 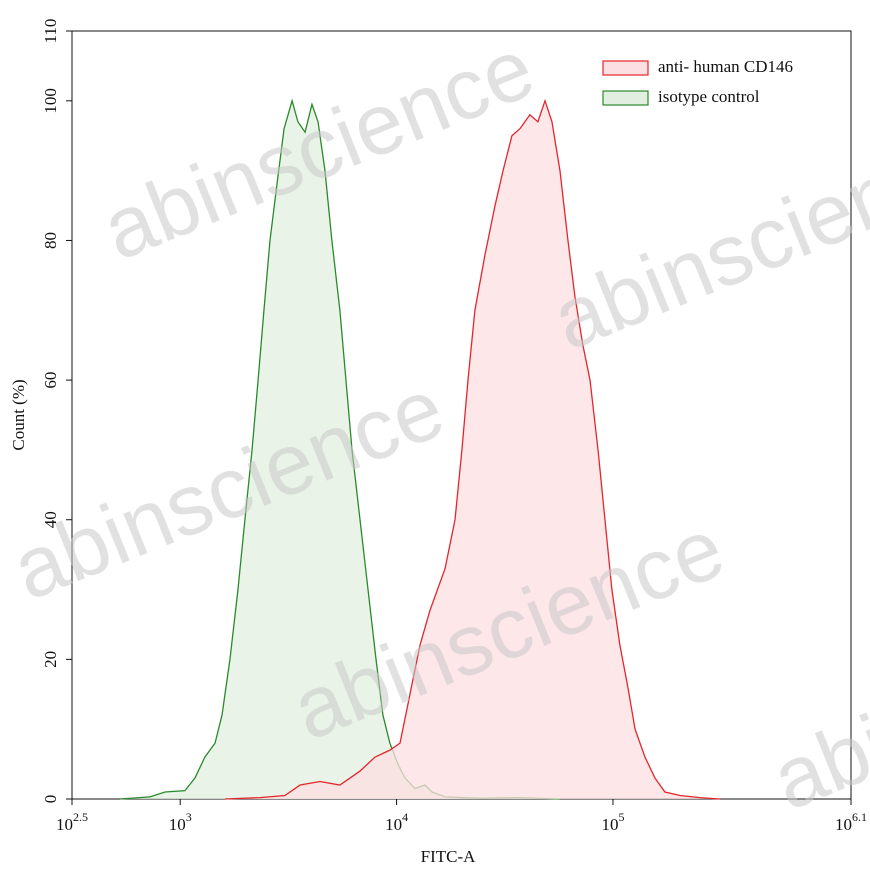 What do you see at coordinates (50, 31) in the screenshot?
I see `y-tick-label: 110` at bounding box center [50, 31].